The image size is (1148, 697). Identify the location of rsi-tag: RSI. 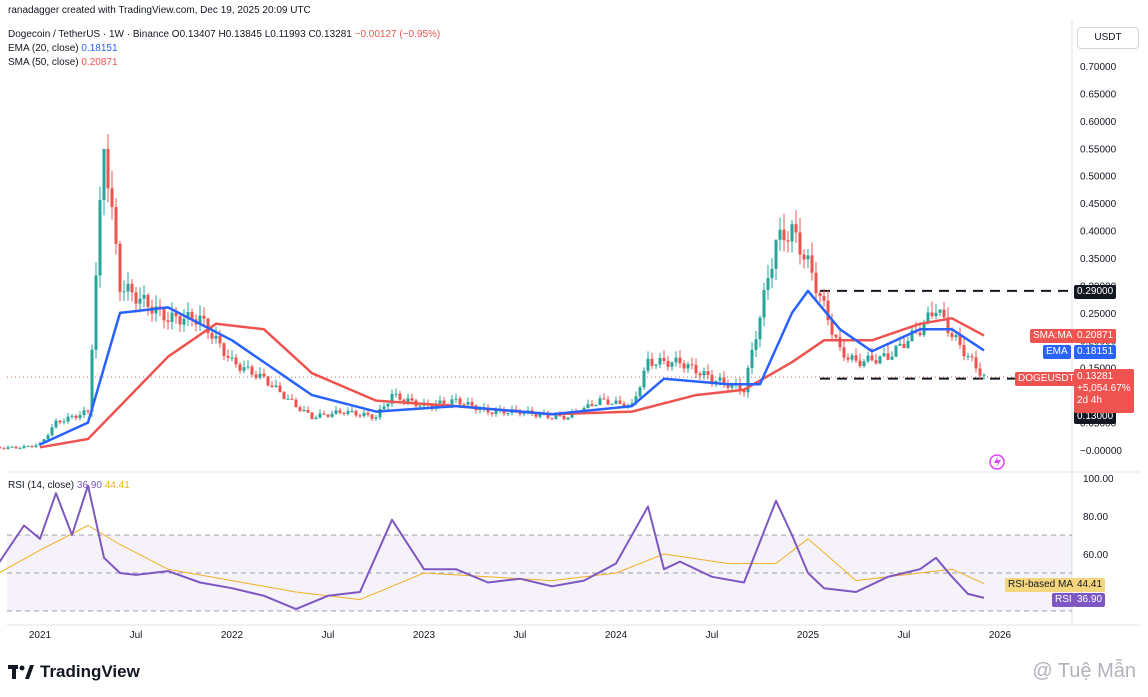
(1063, 600).